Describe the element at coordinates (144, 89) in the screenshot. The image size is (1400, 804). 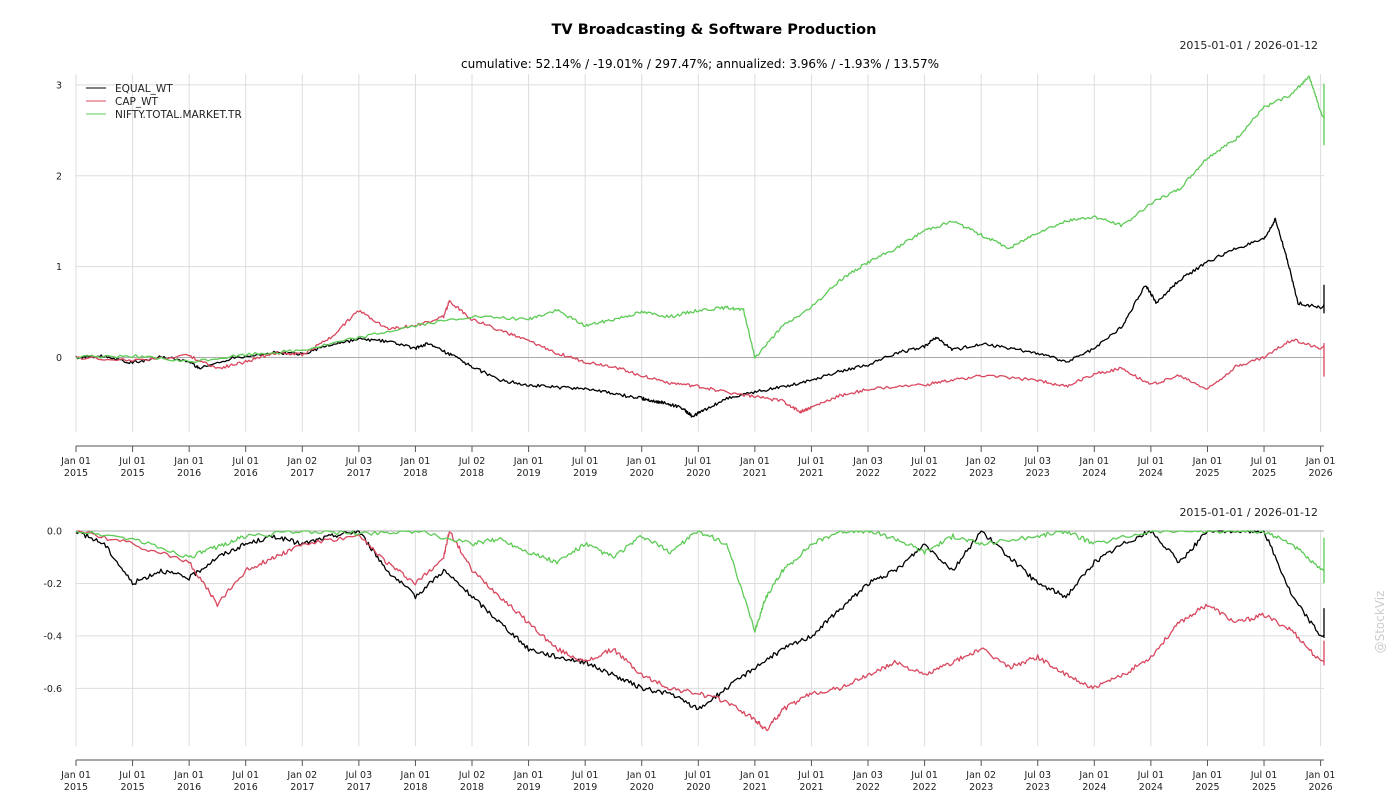
I see `legend-label-equal-wt: EQUAL_WT` at that location.